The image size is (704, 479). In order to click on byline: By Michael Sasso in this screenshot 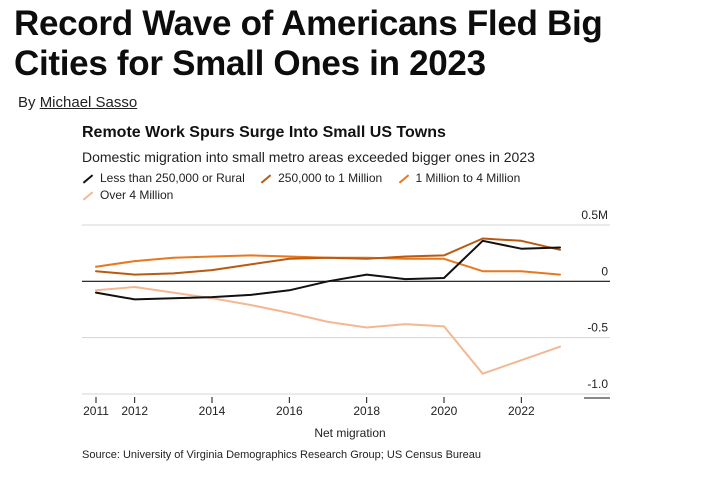, I will do `click(77, 102)`.